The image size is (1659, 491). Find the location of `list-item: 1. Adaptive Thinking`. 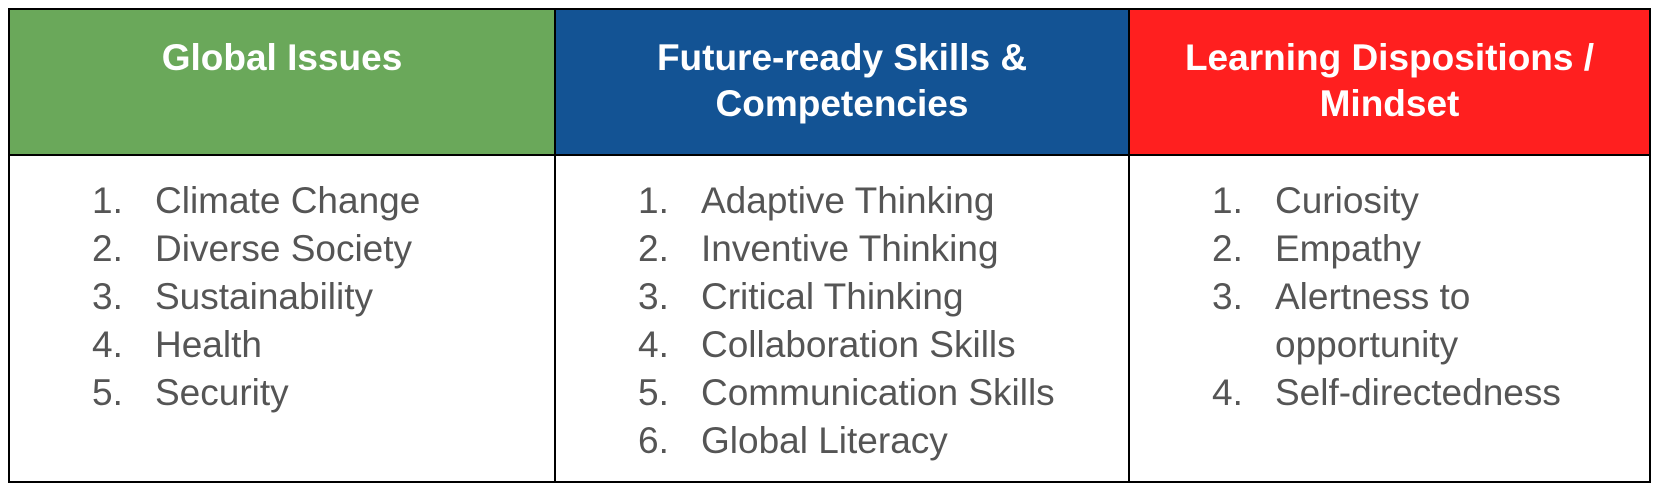

list-item: 1. Adaptive Thinking is located at coordinates (883, 201).